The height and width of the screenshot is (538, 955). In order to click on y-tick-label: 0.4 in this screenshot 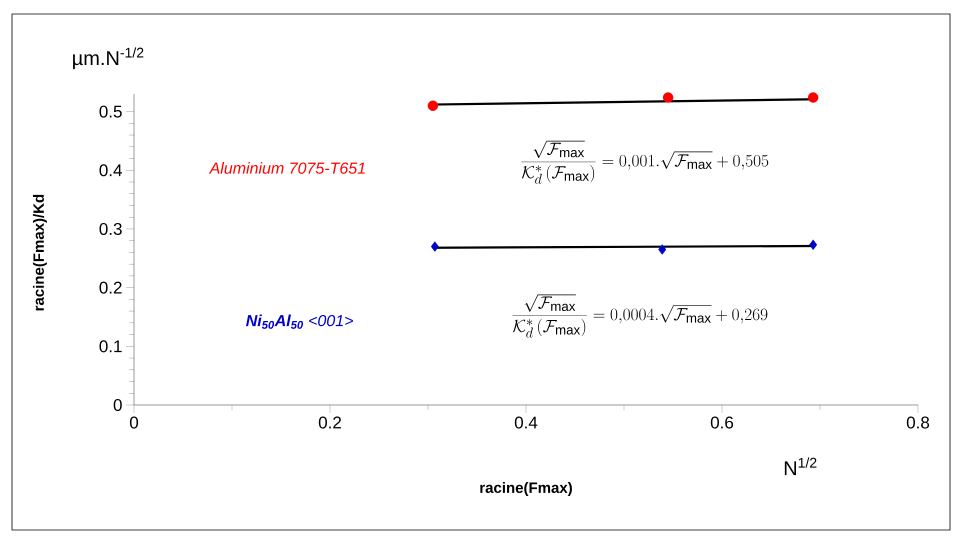, I will do `click(110, 170)`.